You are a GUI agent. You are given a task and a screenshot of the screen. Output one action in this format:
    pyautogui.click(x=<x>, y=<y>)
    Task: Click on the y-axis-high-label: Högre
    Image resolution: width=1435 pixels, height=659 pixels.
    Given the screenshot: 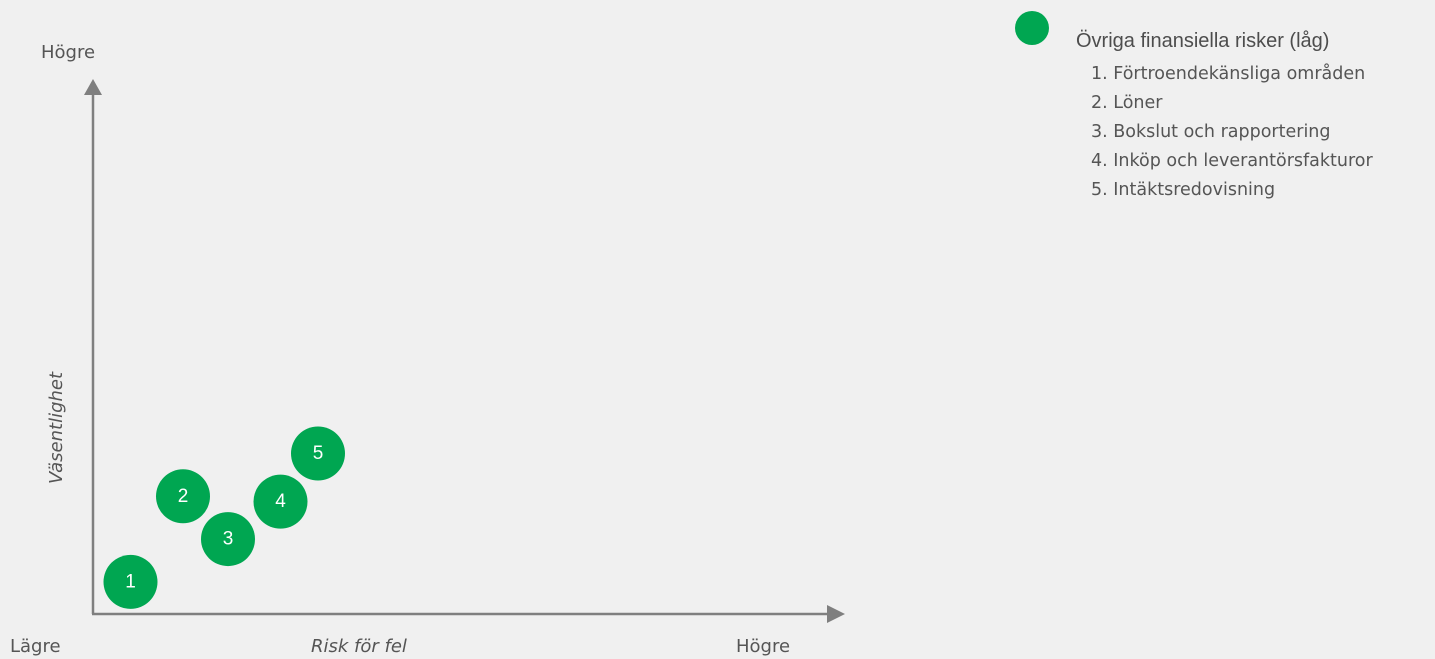 What is the action you would take?
    pyautogui.click(x=68, y=52)
    